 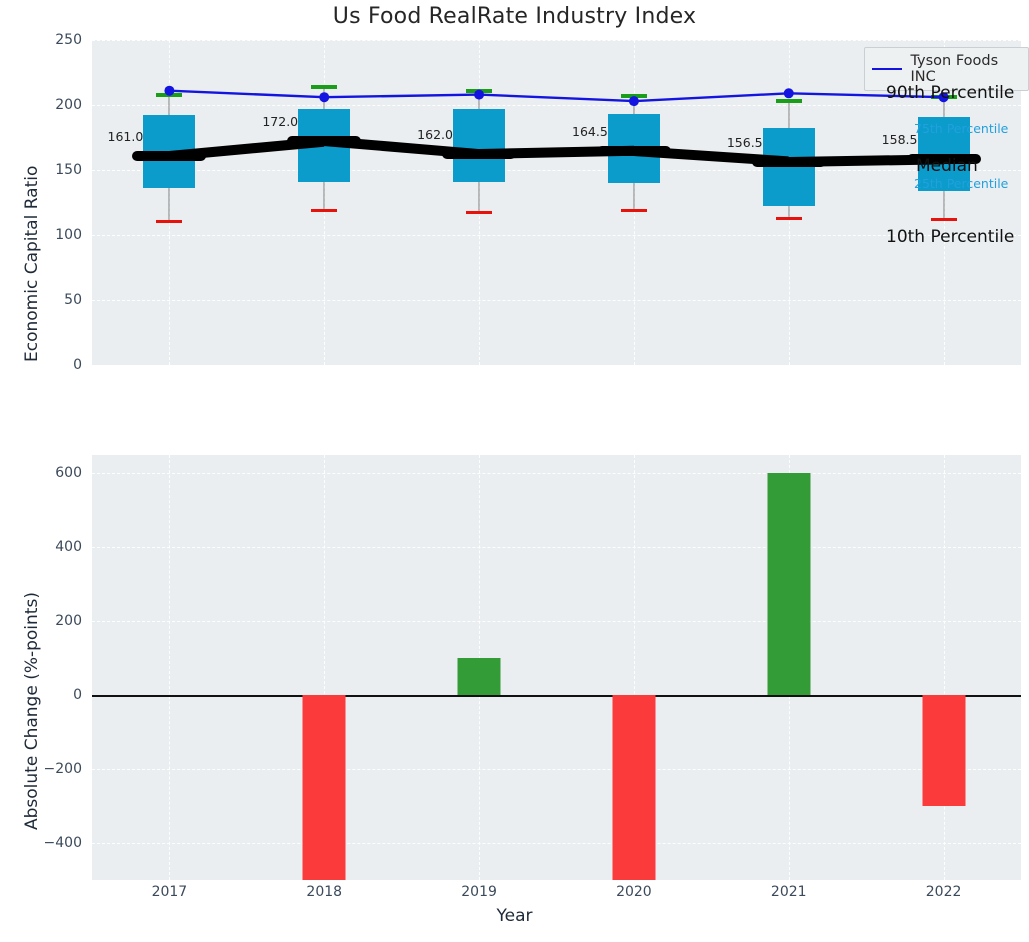 What do you see at coordinates (435, 135) in the screenshot?
I see `median-value-label: 162.0` at bounding box center [435, 135].